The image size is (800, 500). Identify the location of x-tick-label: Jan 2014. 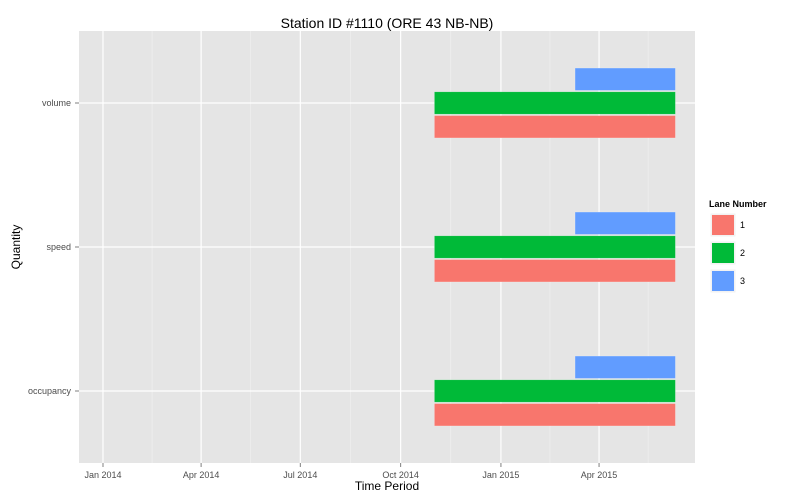
(102, 475).